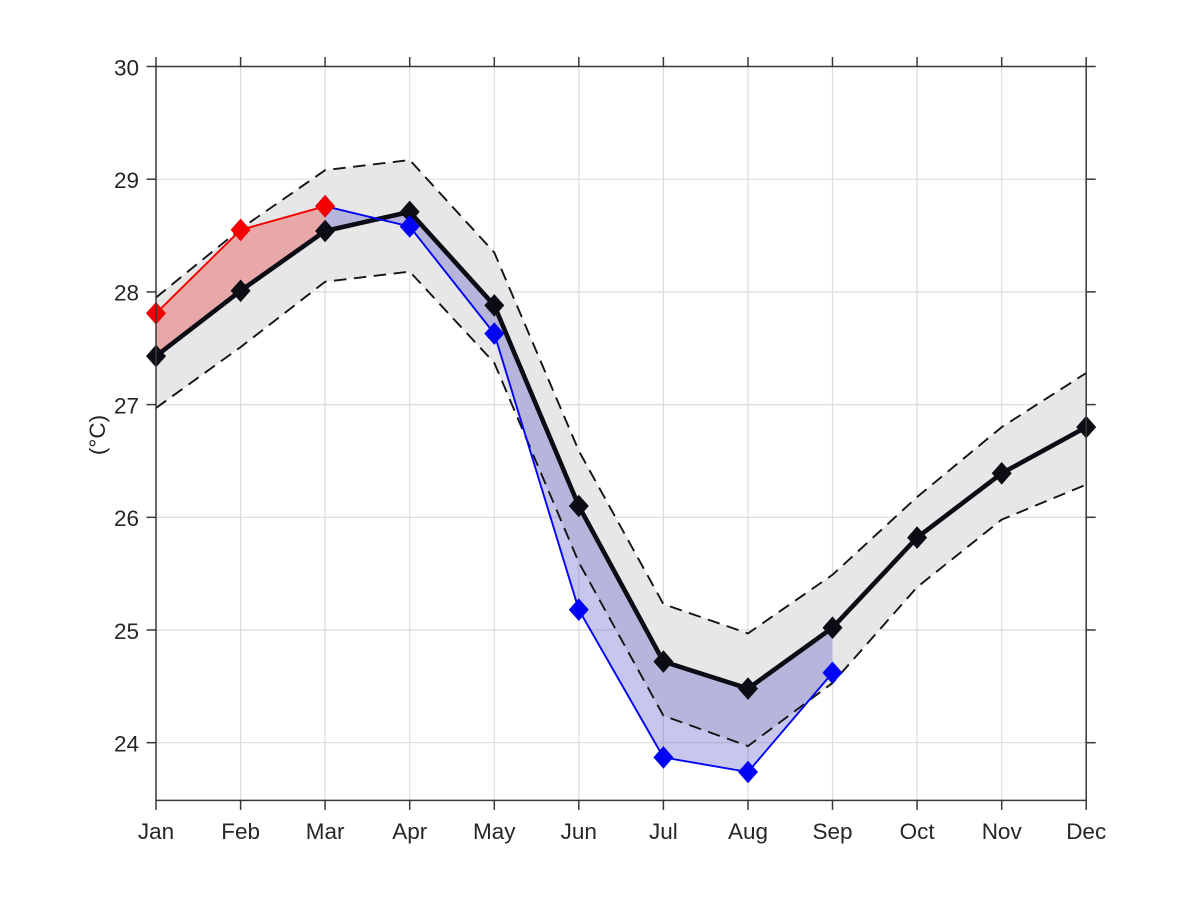 This screenshot has width=1200, height=900. I want to click on svg-text: 24, so click(126, 744).